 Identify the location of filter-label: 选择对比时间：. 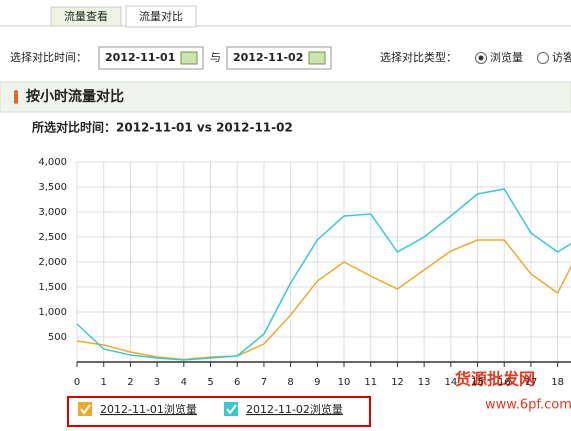
(48, 57).